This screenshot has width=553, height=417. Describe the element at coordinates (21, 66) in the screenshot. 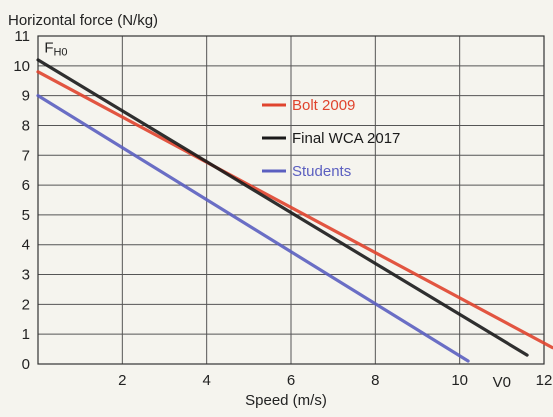

I see `y-tick-label: 10` at that location.